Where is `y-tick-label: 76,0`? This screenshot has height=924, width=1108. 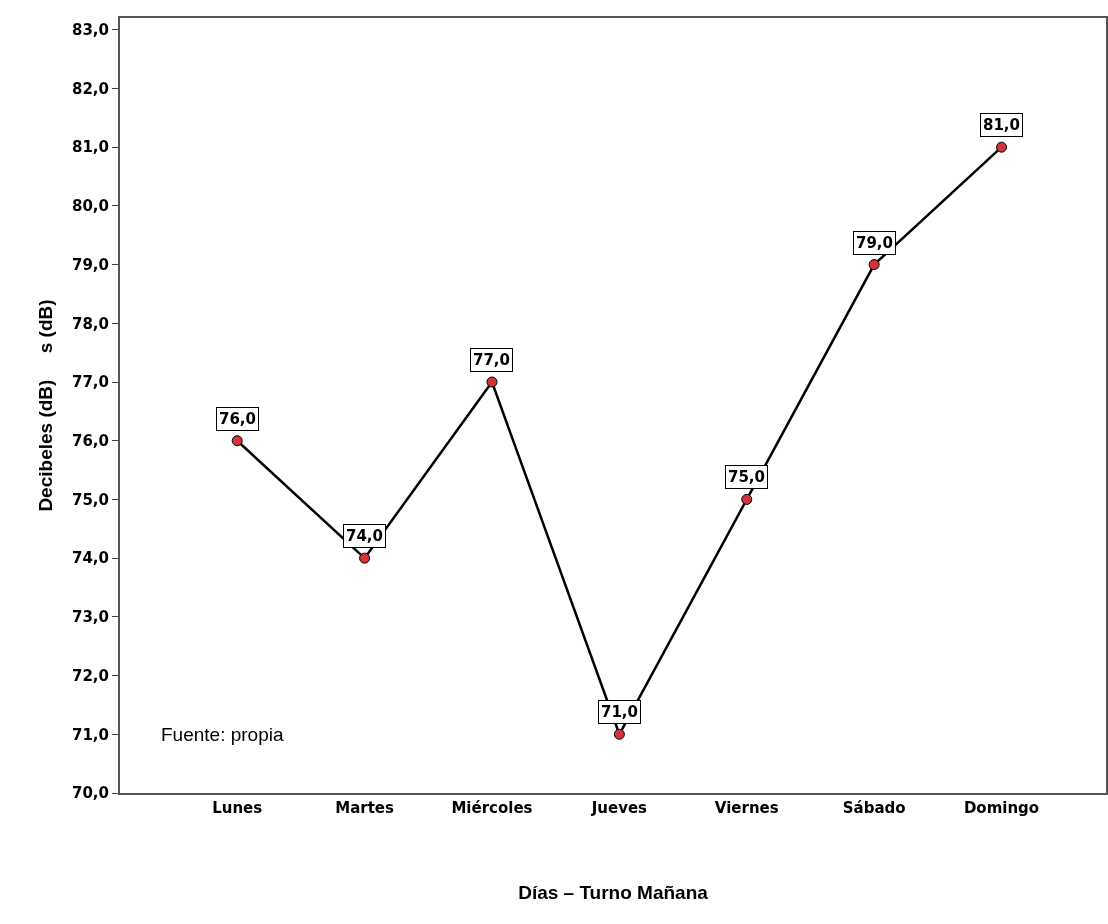 y-tick-label: 76,0 is located at coordinates (90, 440).